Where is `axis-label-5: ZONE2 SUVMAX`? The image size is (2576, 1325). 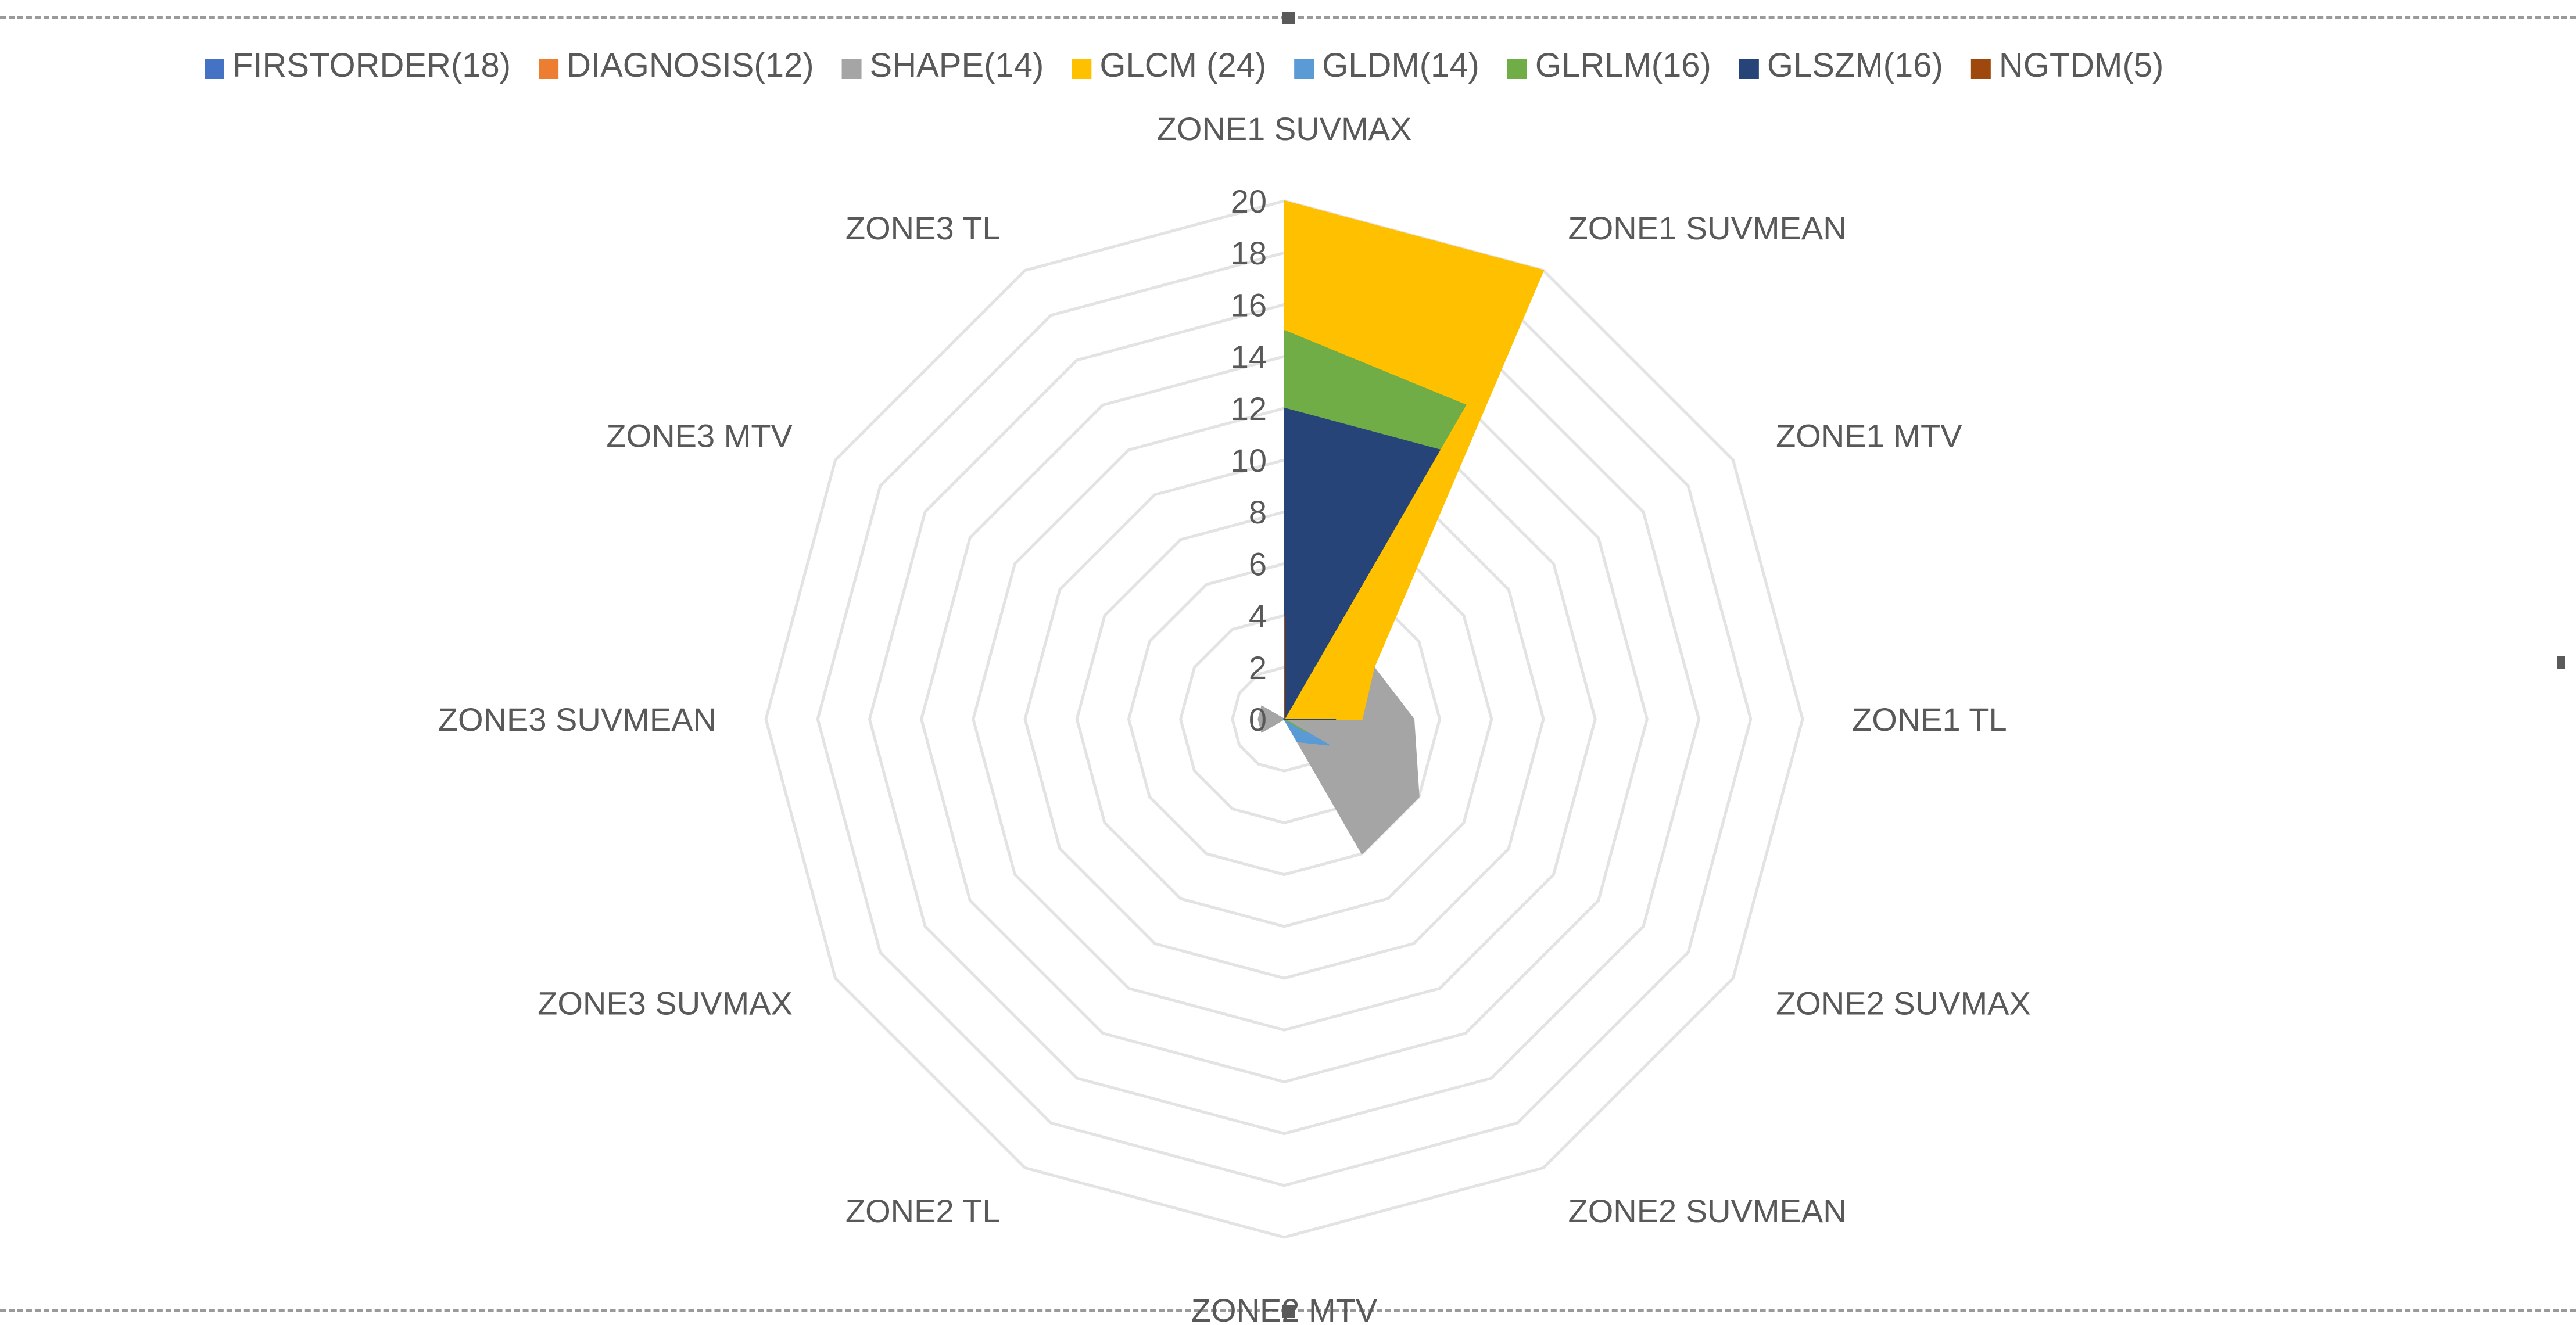
axis-label-5: ZONE2 SUVMAX is located at coordinates (1903, 1003).